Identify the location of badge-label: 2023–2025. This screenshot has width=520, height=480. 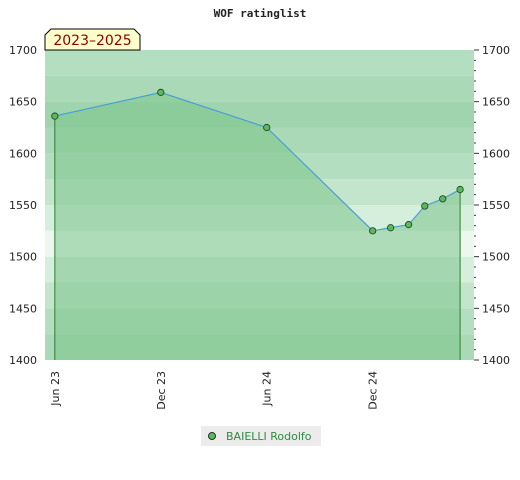
(92, 41).